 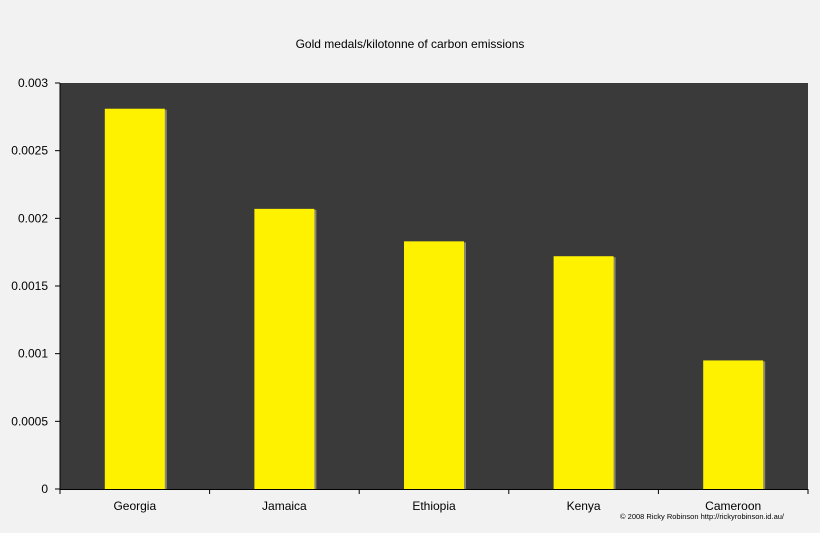 I want to click on y-tick-label-4: 0.002, so click(x=33, y=218).